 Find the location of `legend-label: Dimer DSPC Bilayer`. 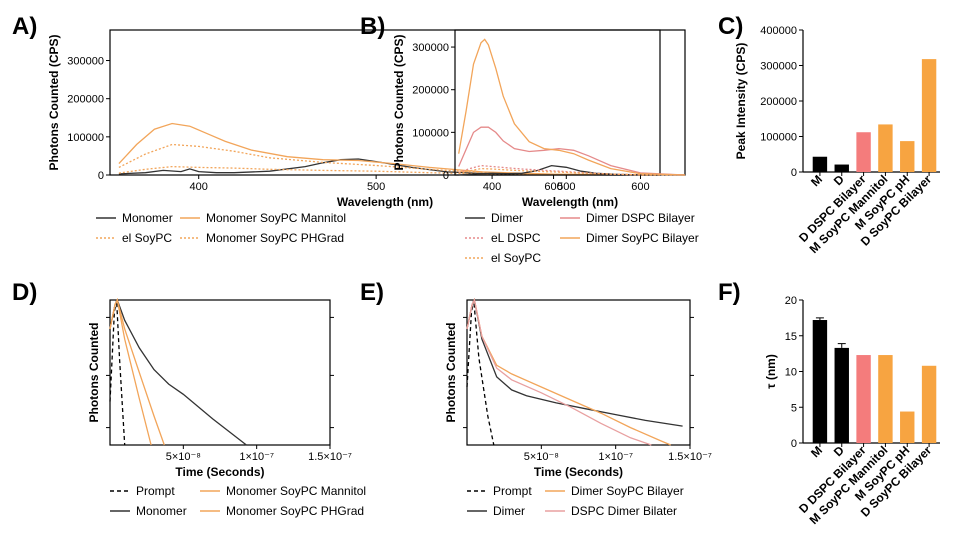

legend-label: Dimer DSPC Bilayer is located at coordinates (640, 218).